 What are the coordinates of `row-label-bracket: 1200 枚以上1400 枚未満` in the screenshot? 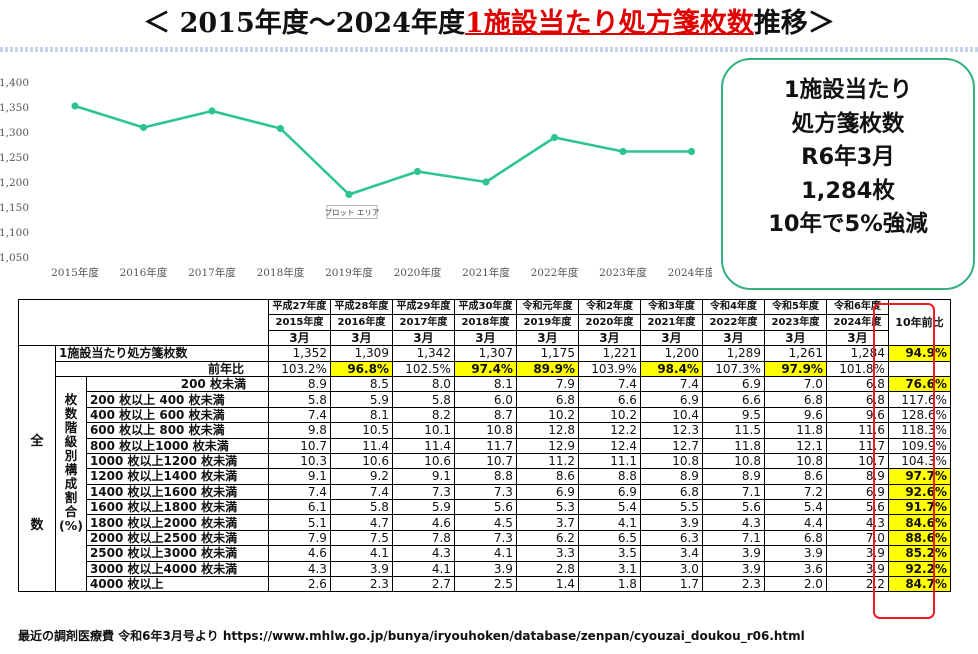 It's located at (177, 476).